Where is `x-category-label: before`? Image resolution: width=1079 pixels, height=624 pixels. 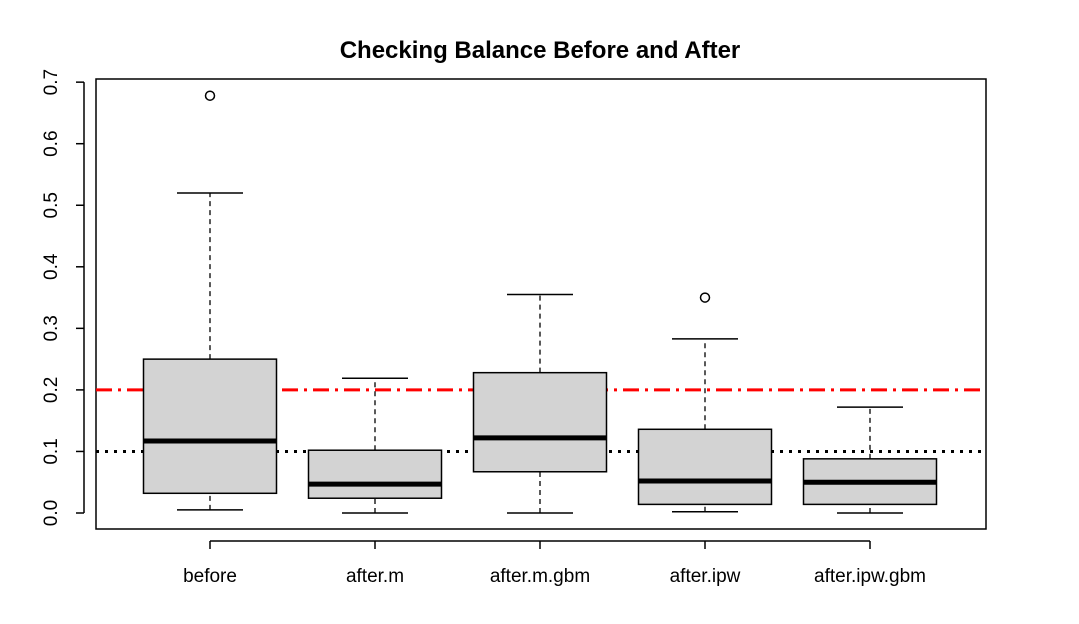
x-category-label: before is located at coordinates (210, 576).